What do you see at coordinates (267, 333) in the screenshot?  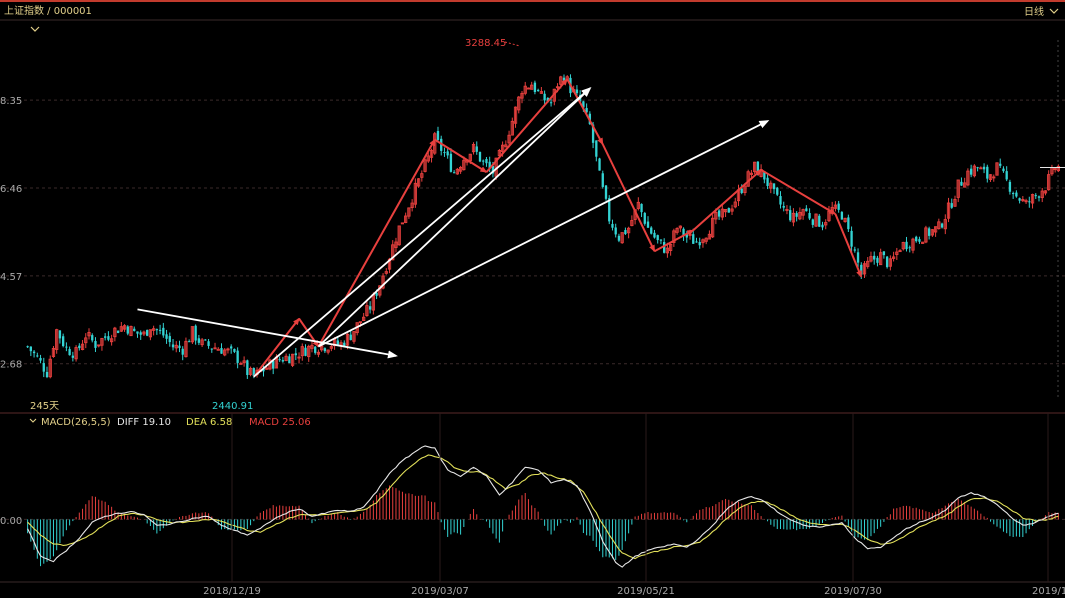 I see `white-trend-arrow` at bounding box center [267, 333].